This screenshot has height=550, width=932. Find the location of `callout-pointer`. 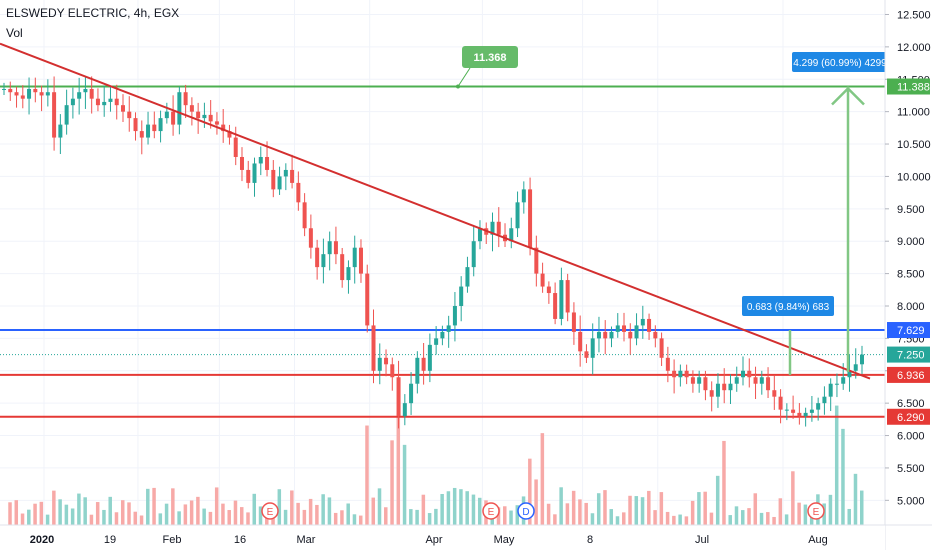

callout-pointer is located at coordinates (464, 77).